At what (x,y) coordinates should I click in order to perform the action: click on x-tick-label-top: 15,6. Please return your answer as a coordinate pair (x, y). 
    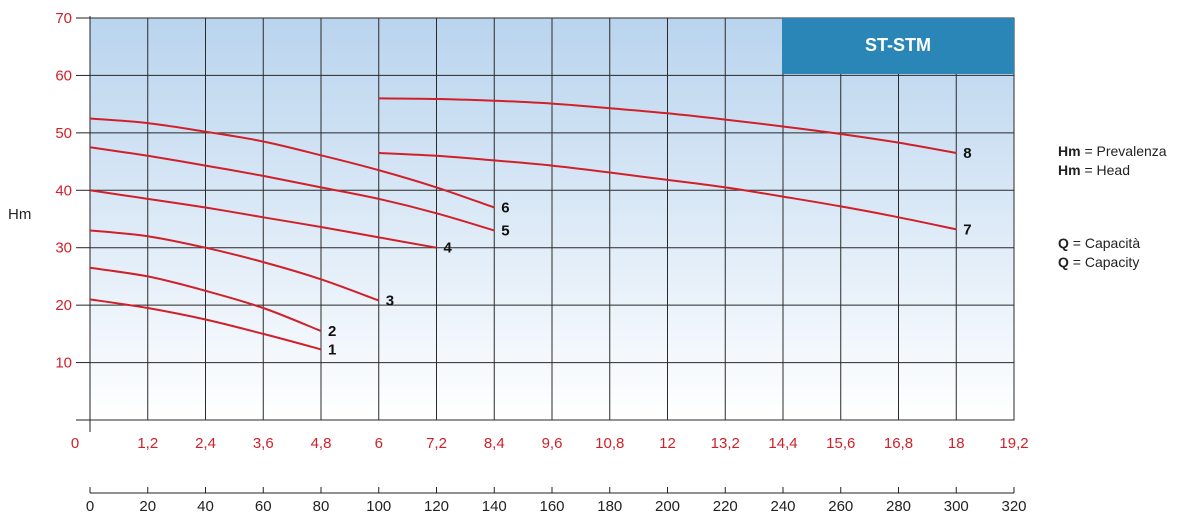
    Looking at the image, I should click on (840, 443).